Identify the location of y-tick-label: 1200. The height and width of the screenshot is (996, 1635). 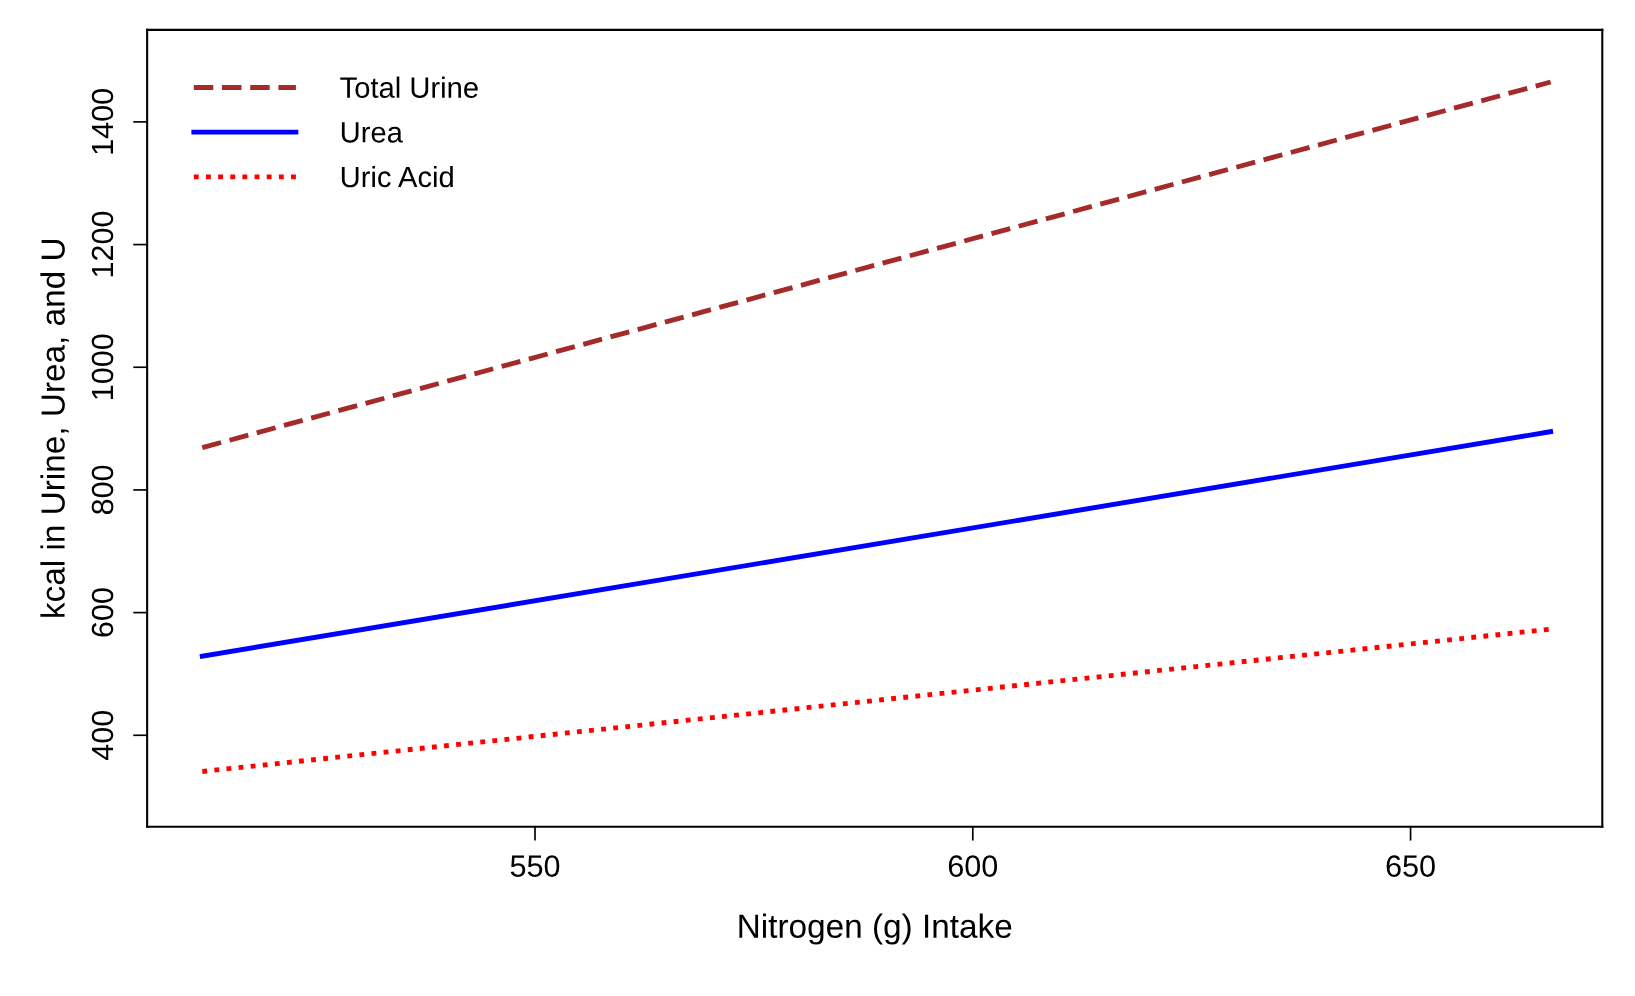
(102, 244).